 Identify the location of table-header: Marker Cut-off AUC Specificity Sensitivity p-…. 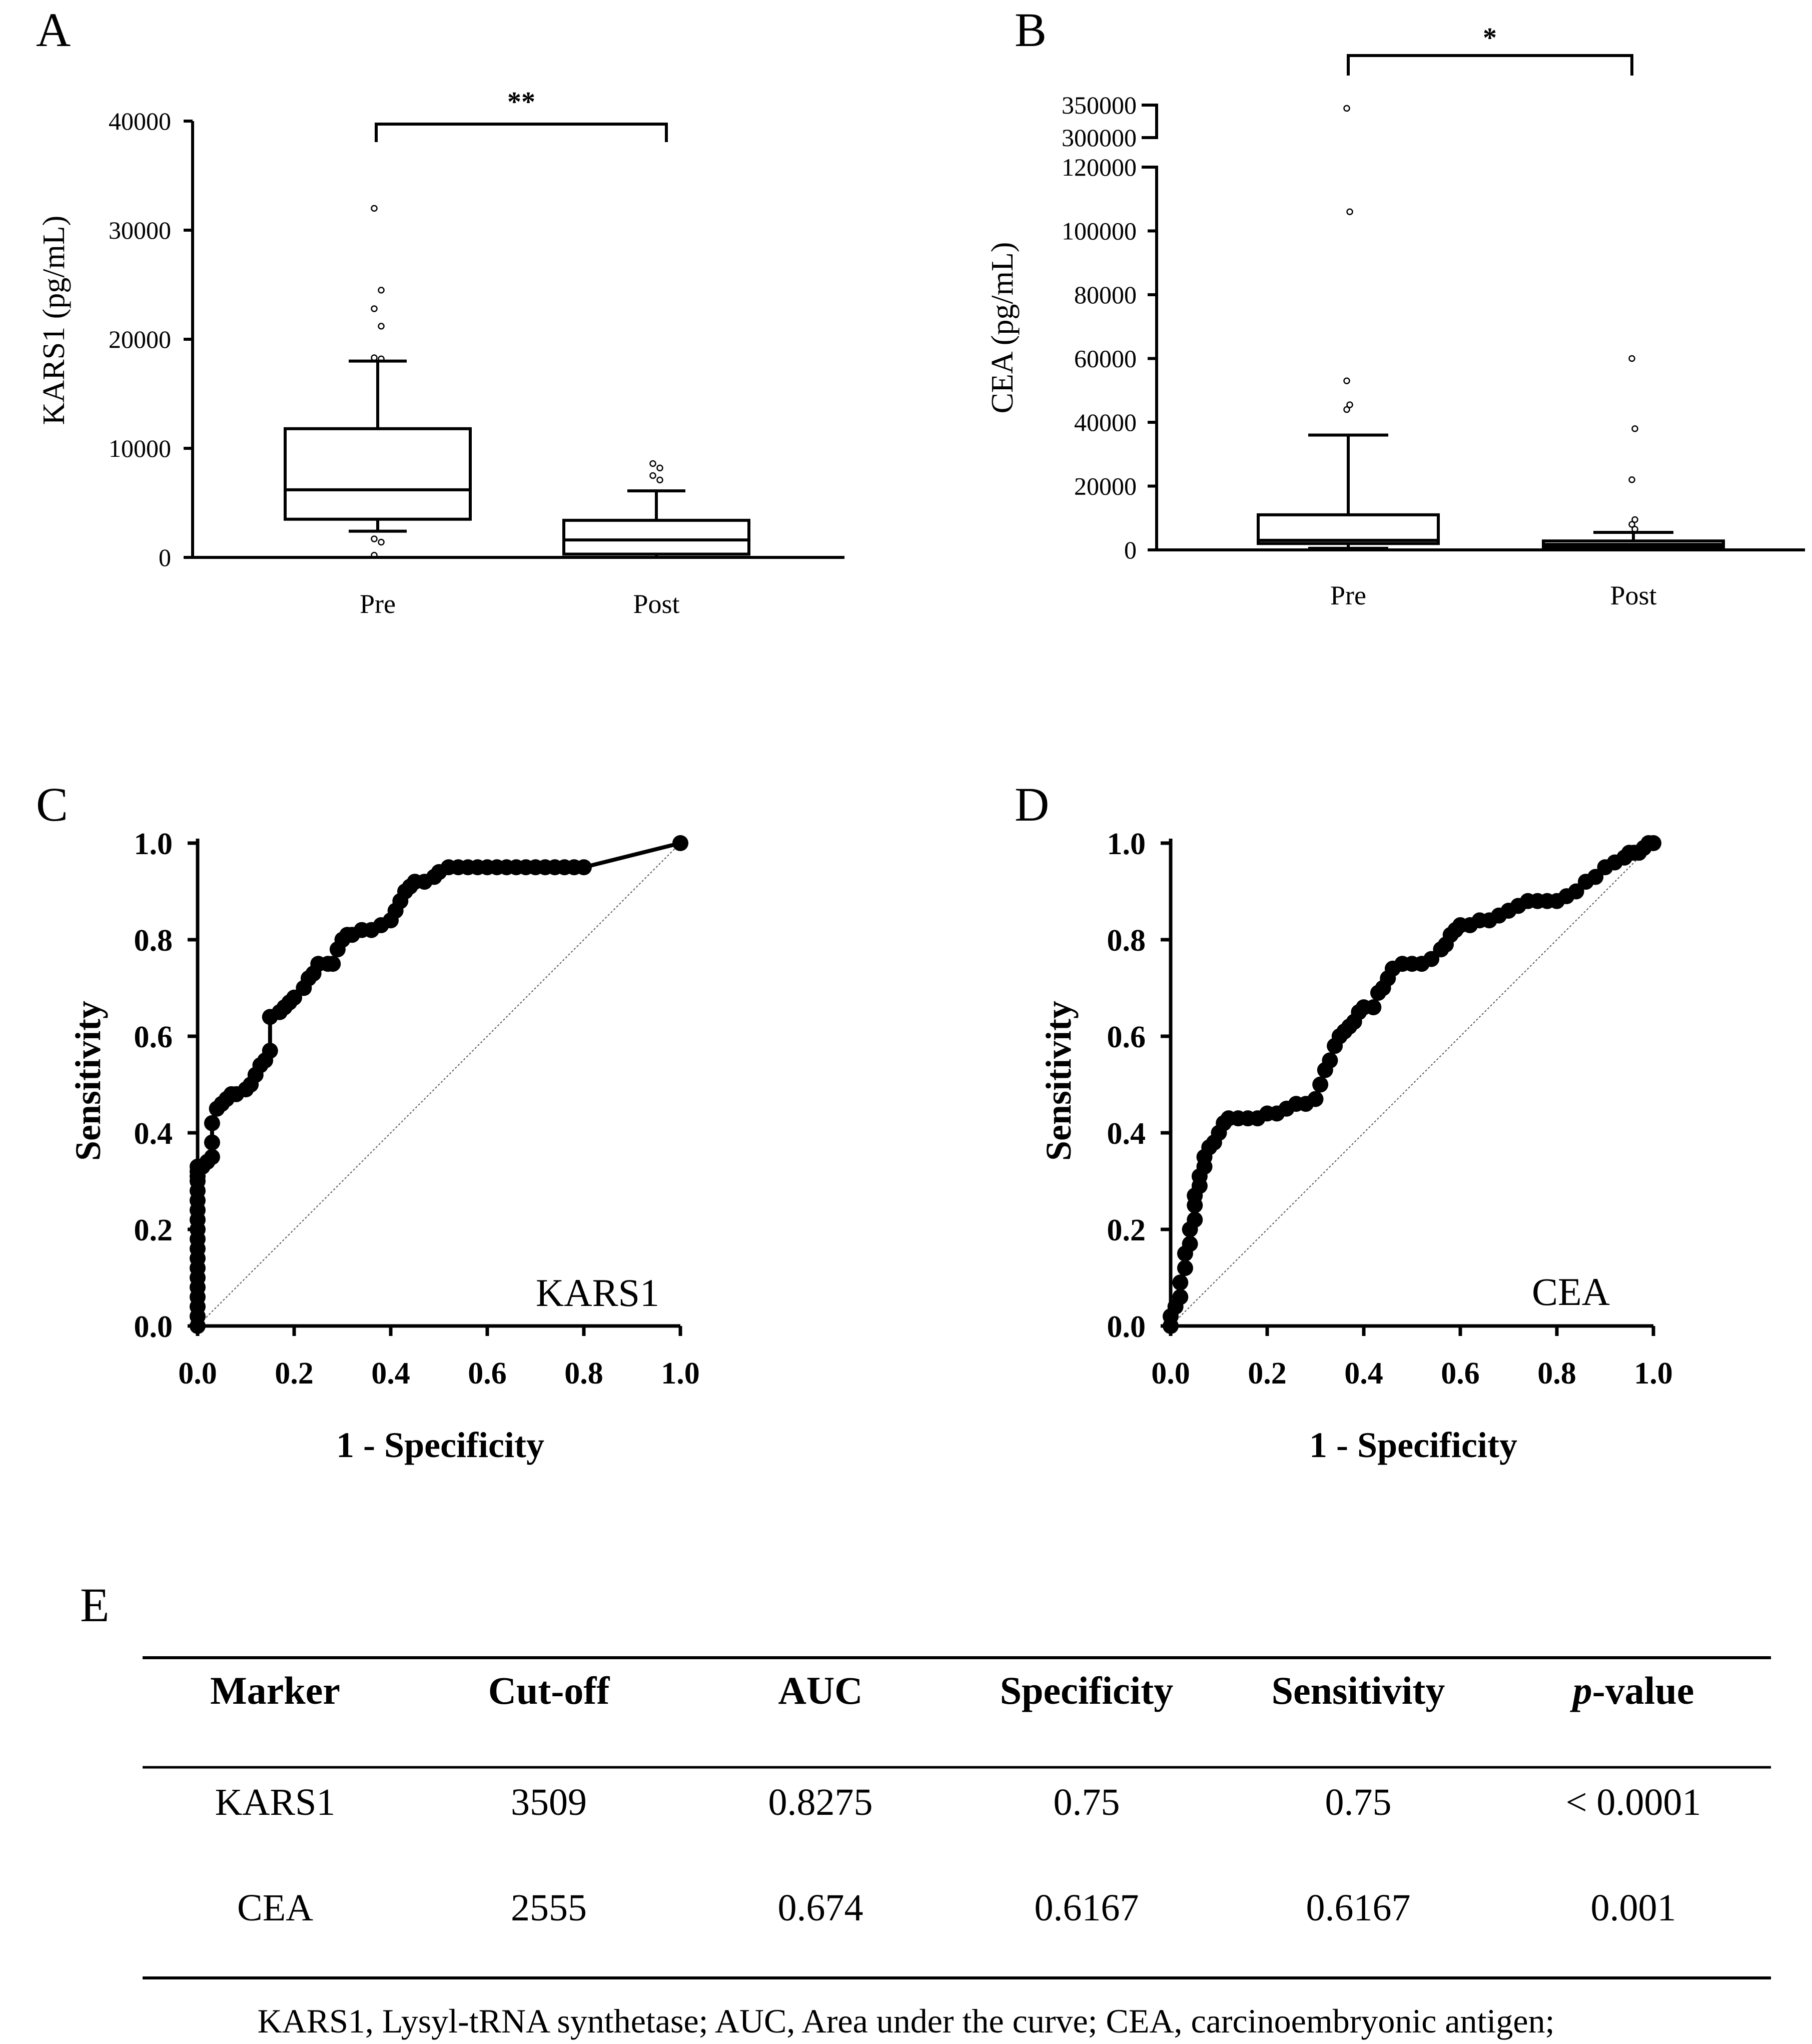
(952, 1690).